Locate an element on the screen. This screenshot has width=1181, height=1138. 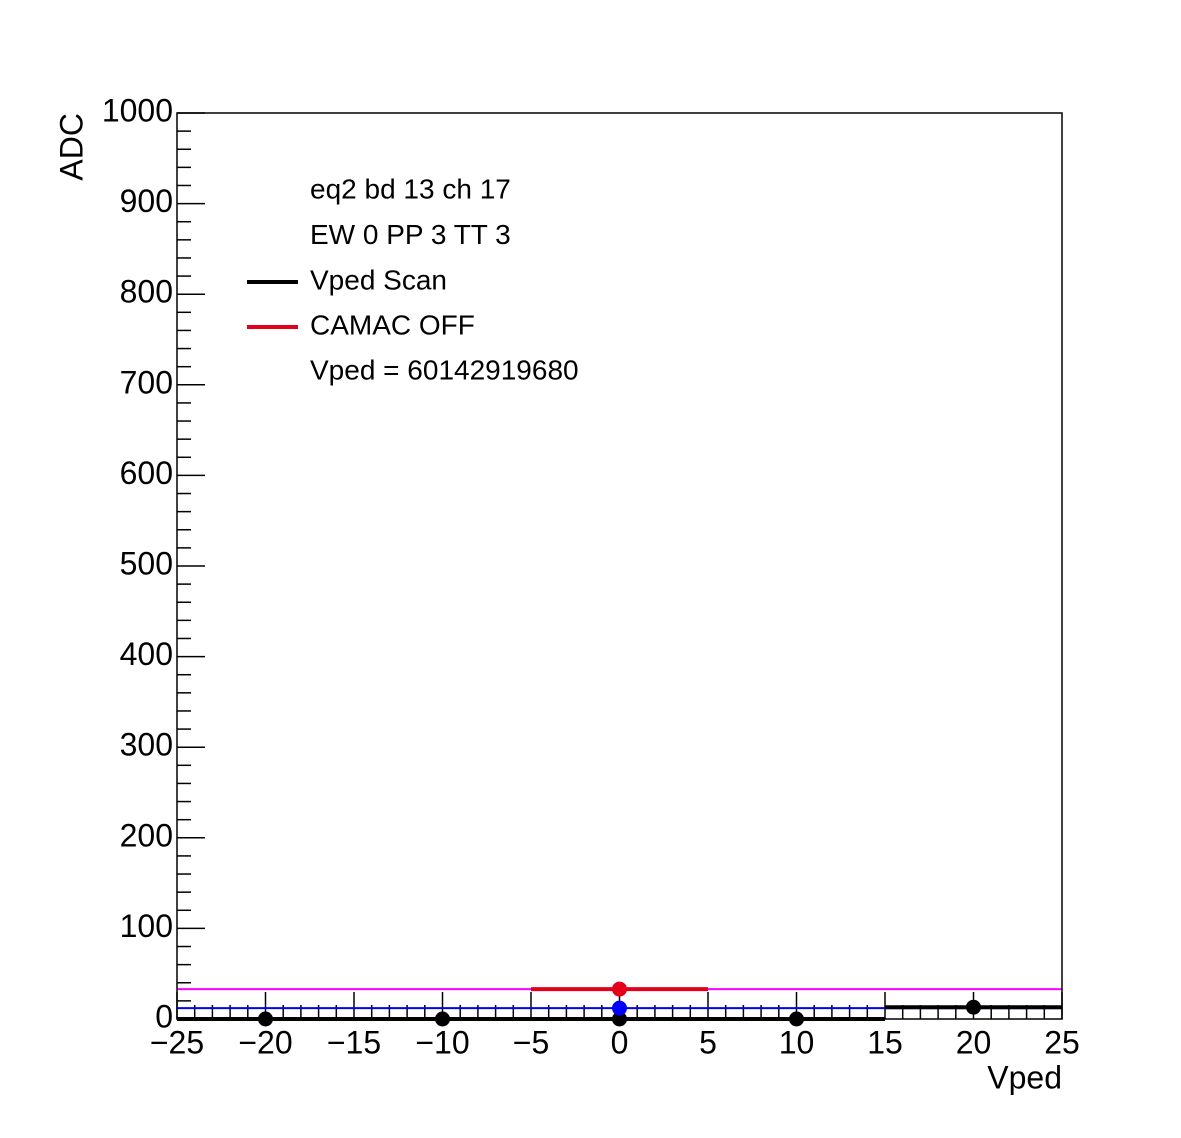
legend-label: CAMAC OFF is located at coordinates (392, 324).